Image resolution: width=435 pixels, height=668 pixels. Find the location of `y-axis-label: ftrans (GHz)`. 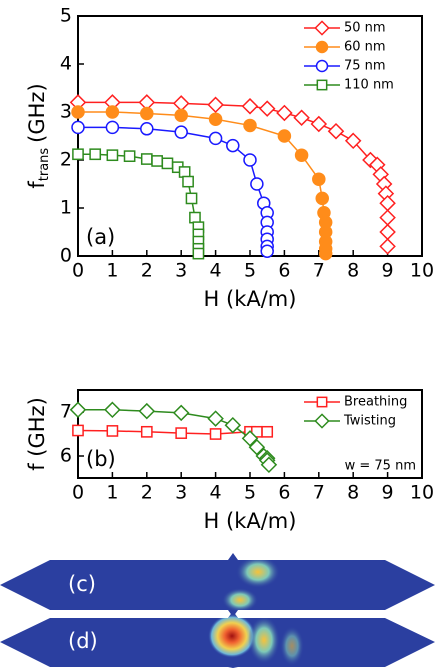

y-axis-label: ftrans (GHz) is located at coordinates (38, 135).